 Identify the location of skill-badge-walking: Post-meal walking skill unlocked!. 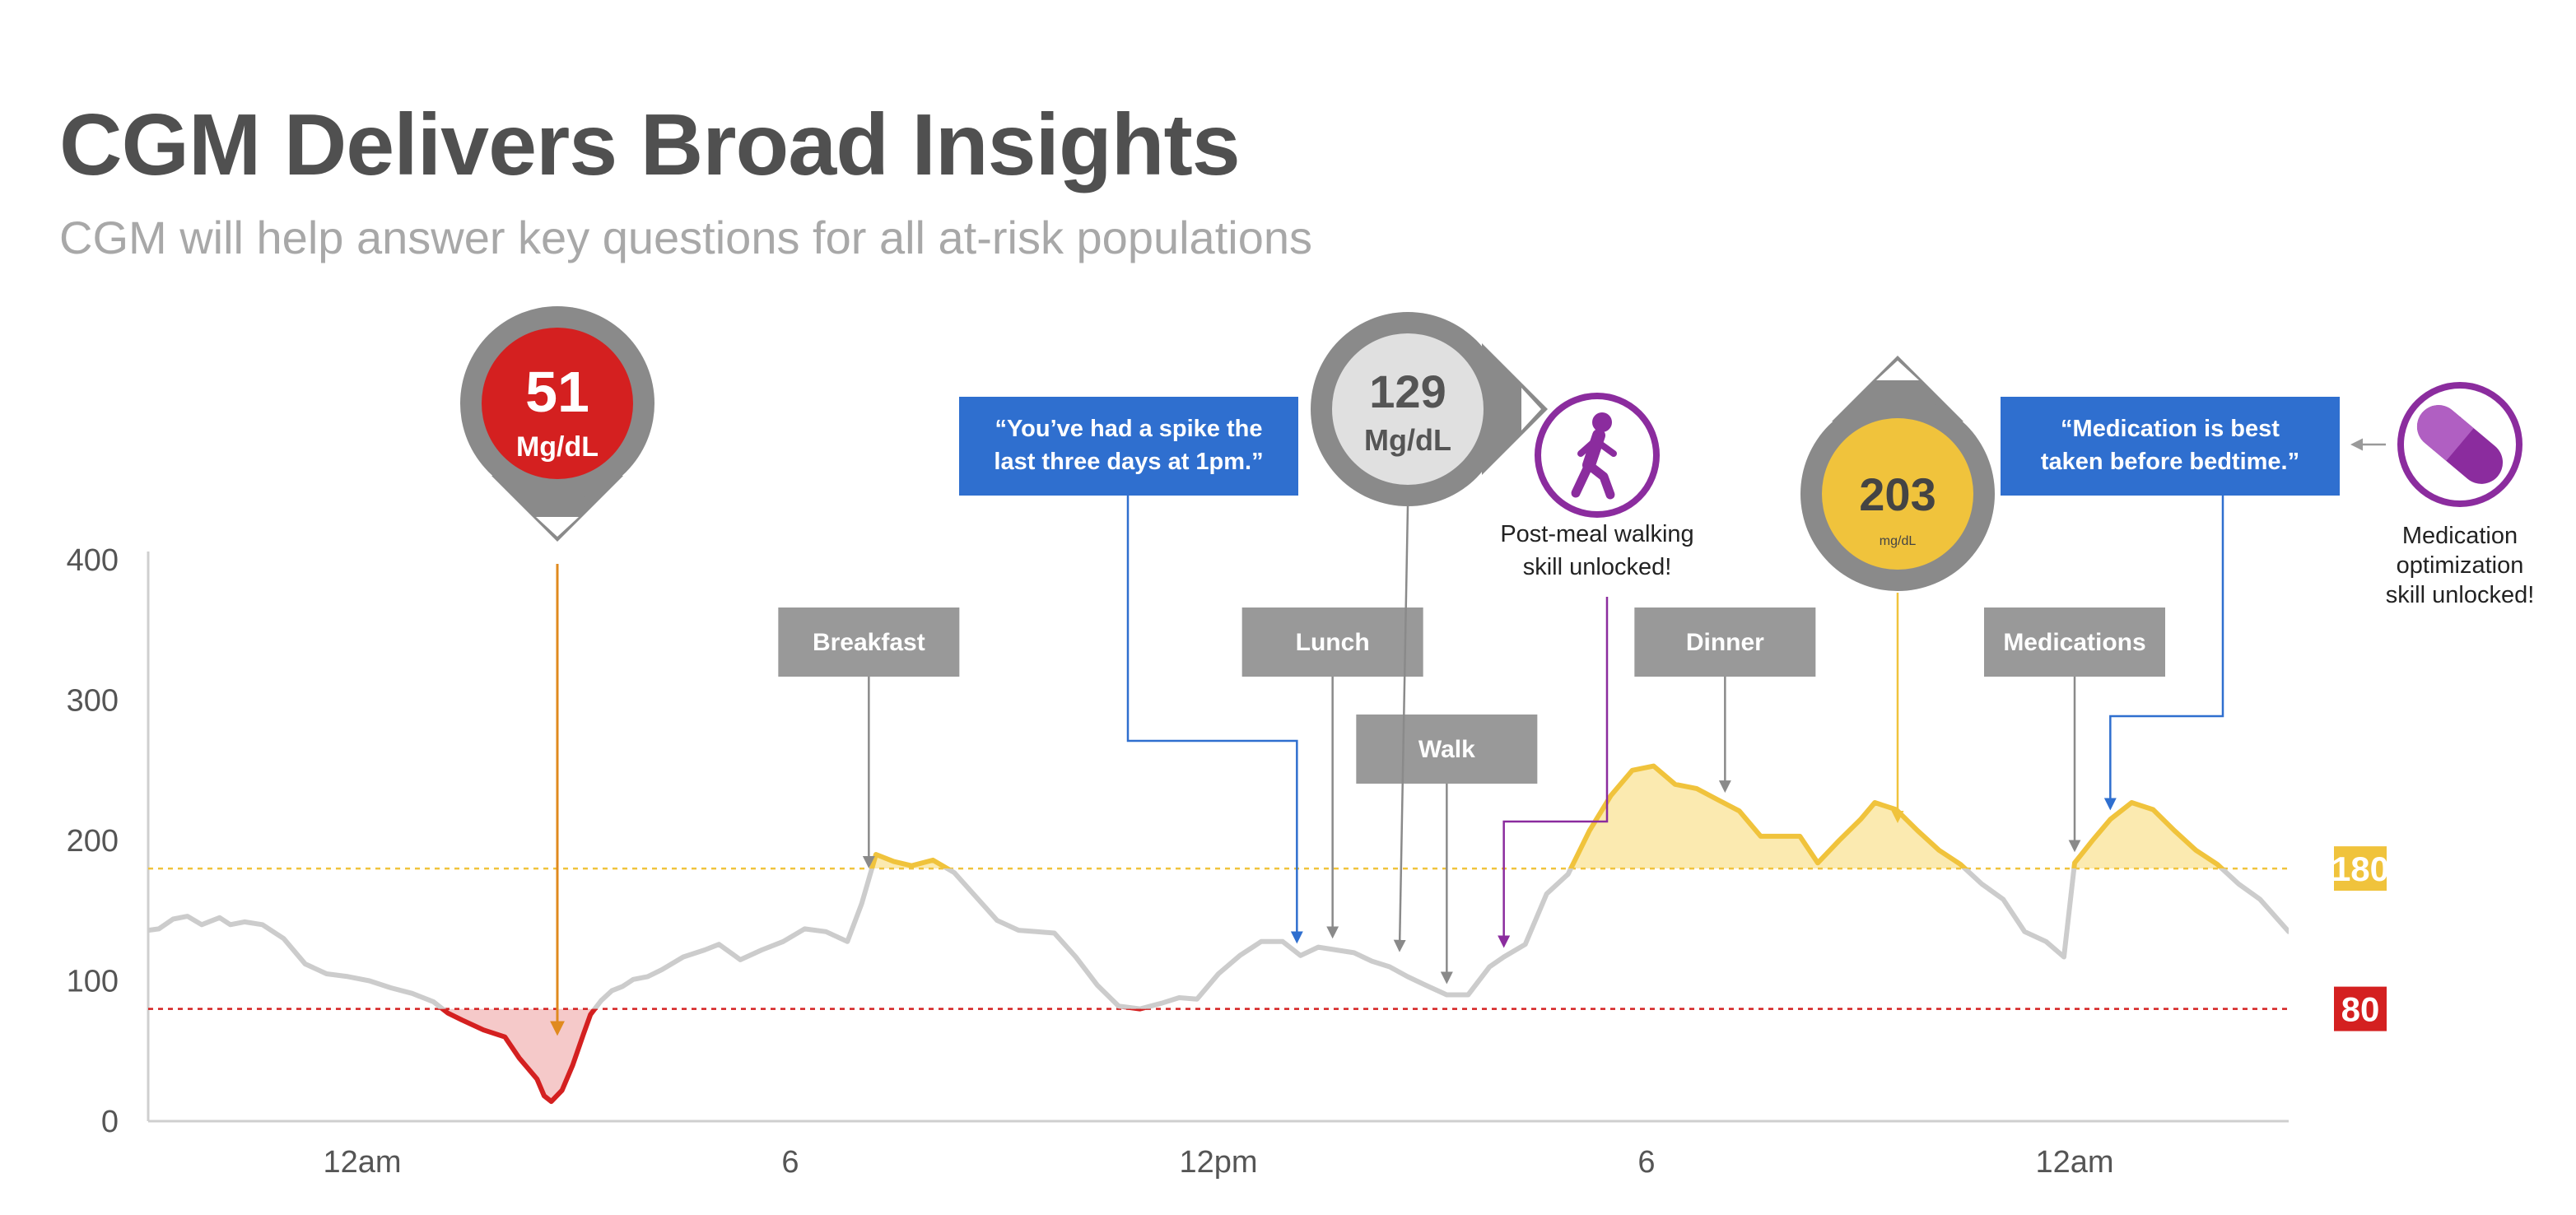
(1596, 670).